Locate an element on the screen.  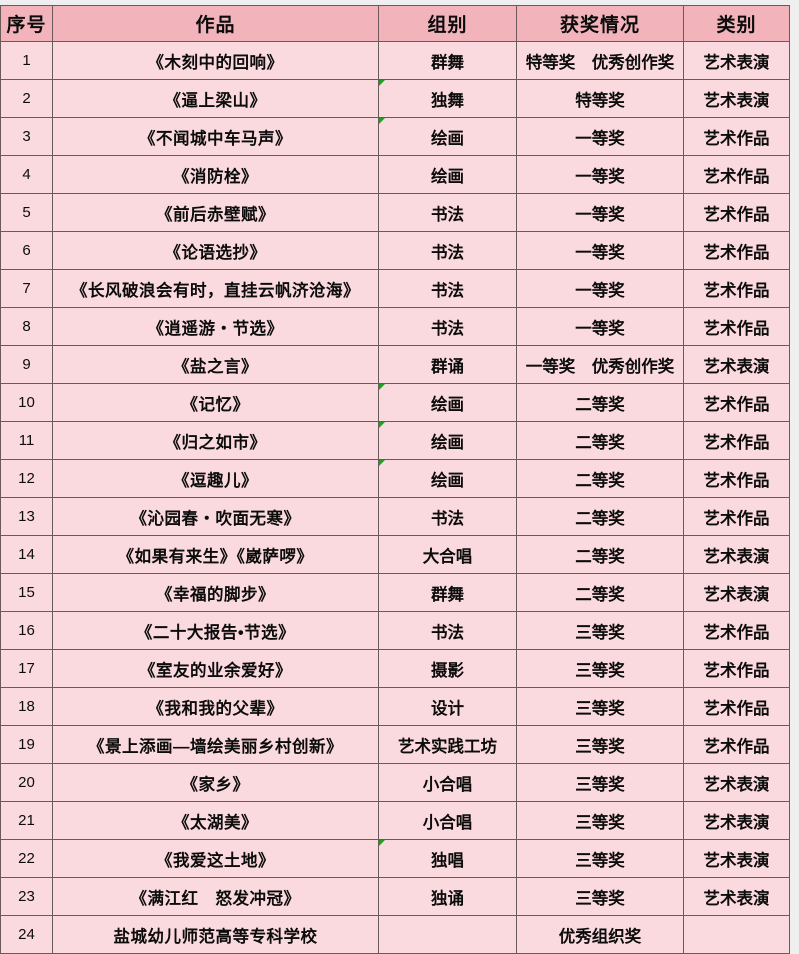
cell-group: 大合唱 is located at coordinates (447, 554).